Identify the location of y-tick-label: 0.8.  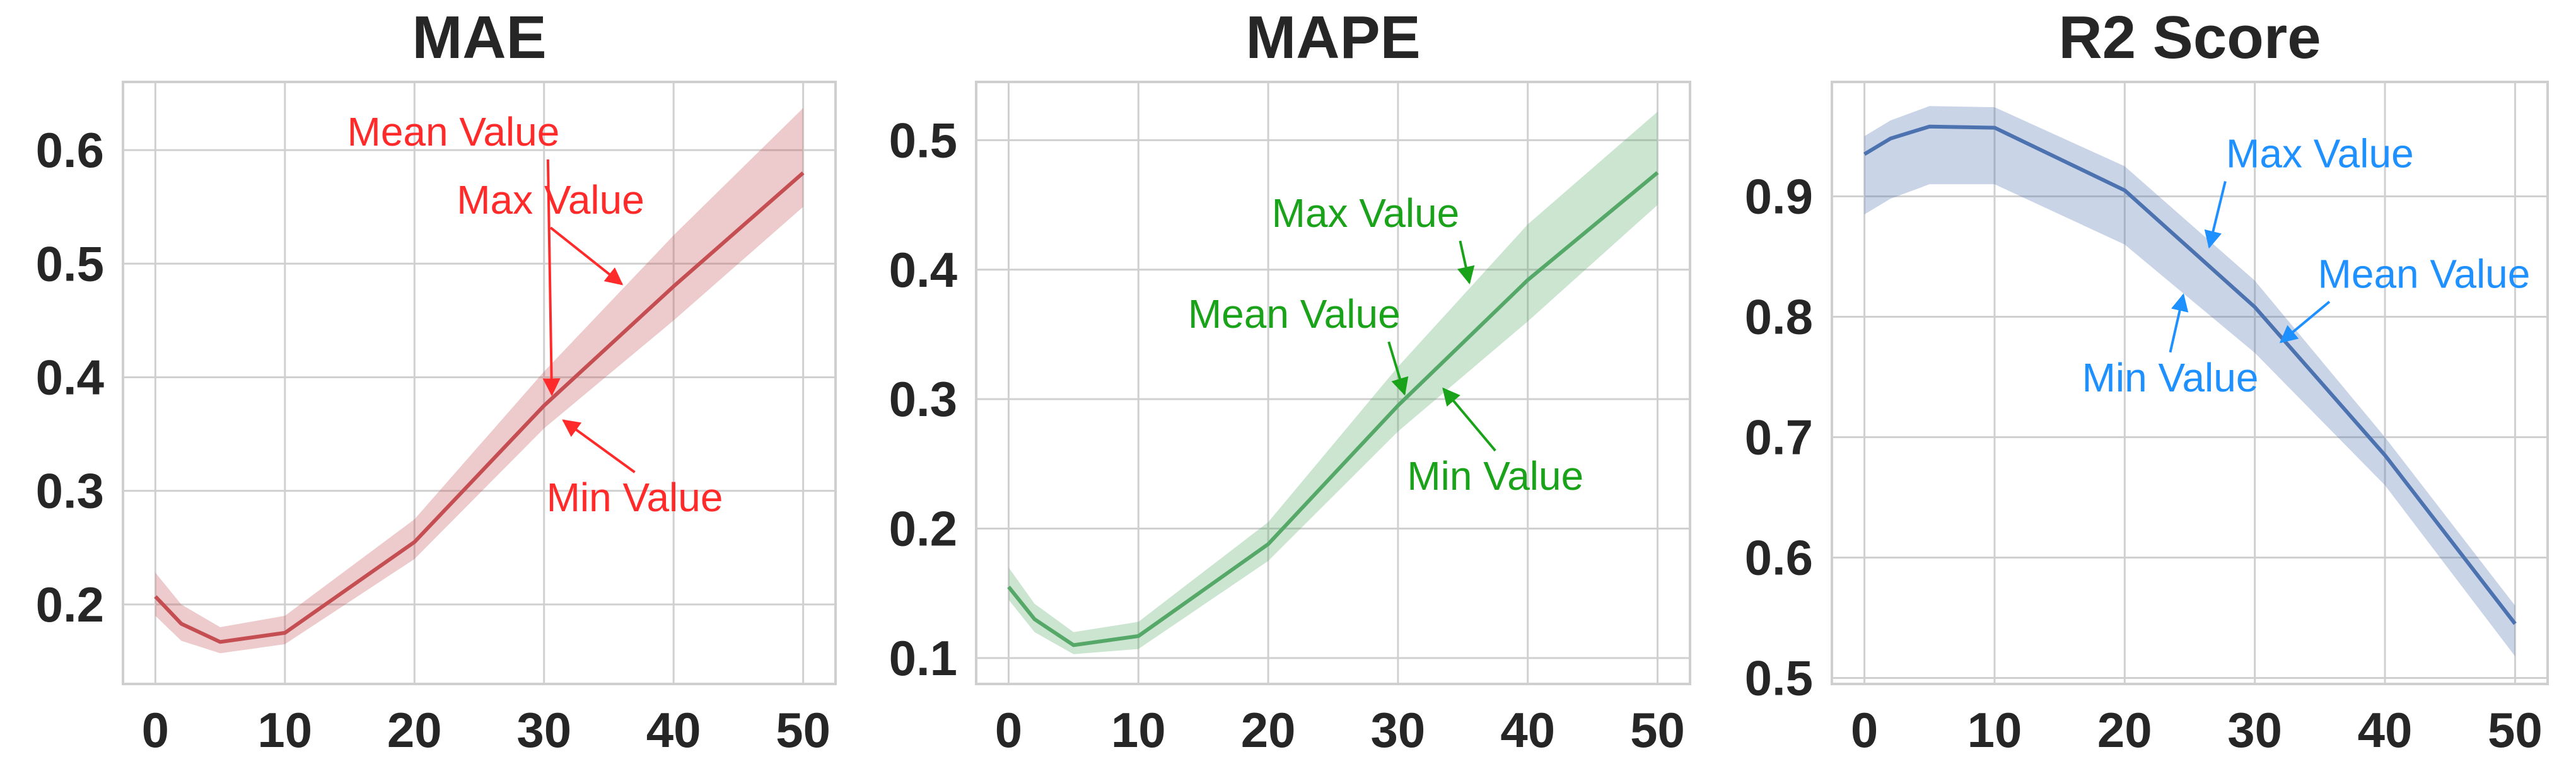
(1779, 316).